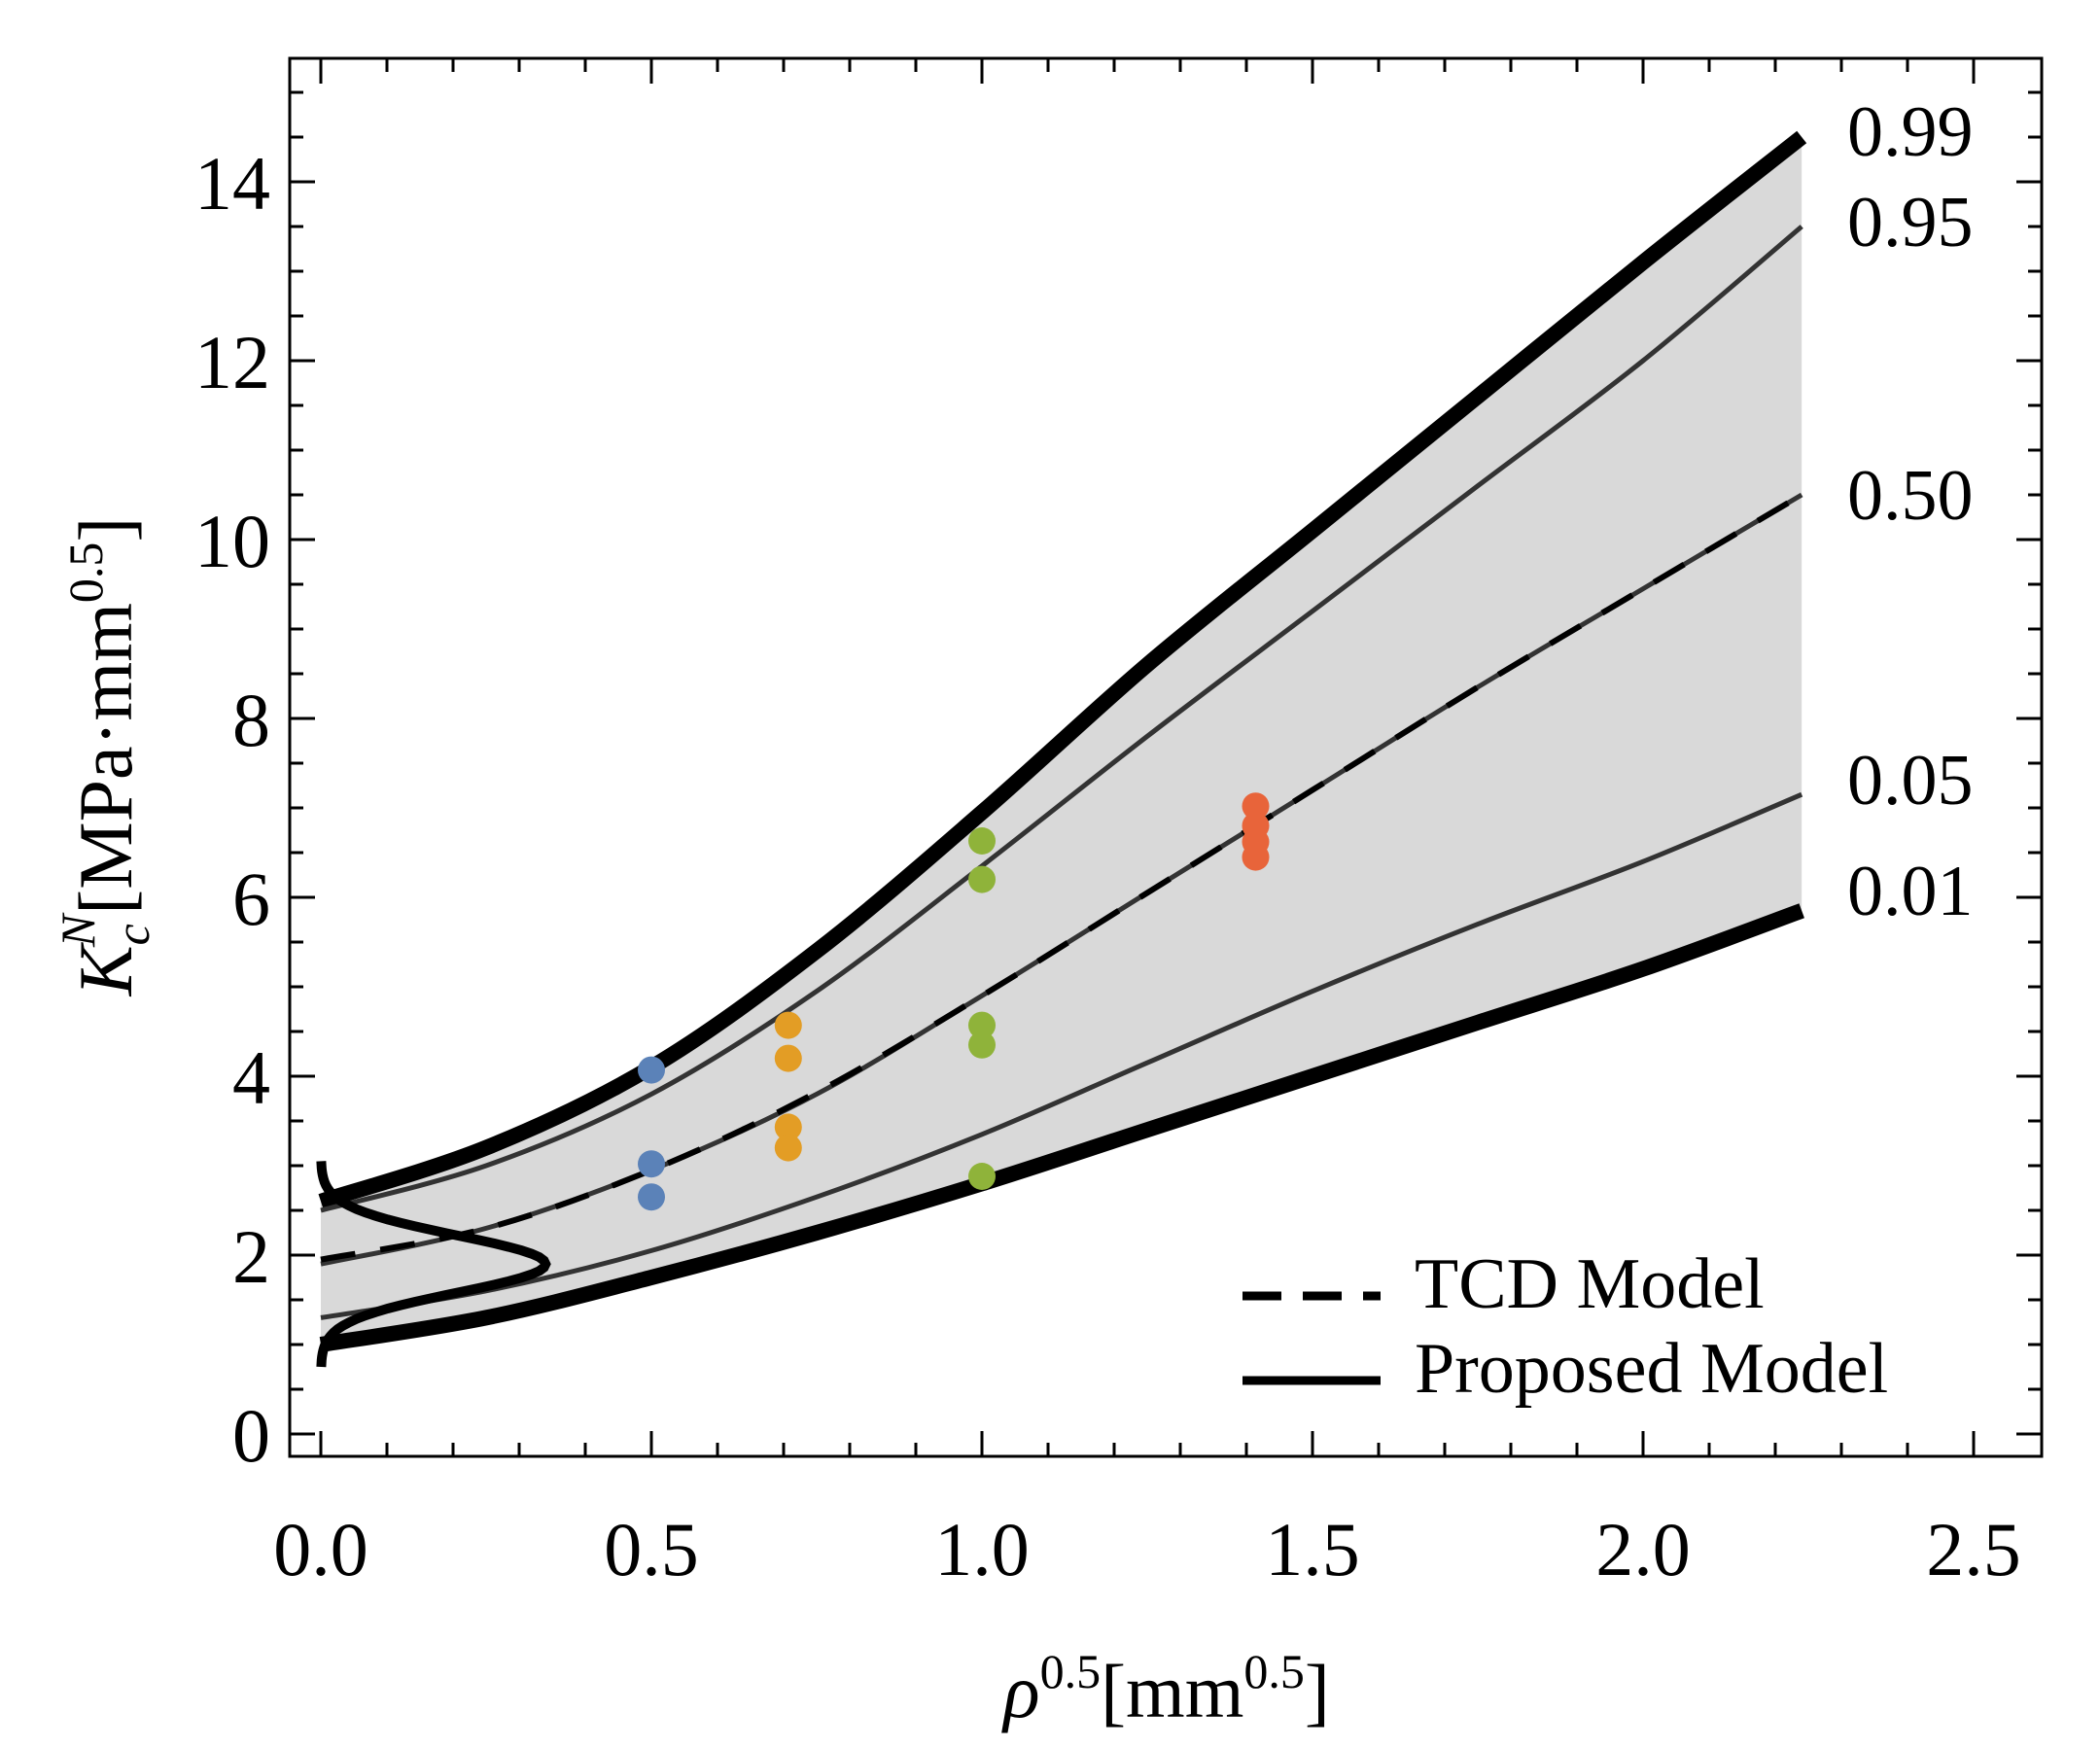 This screenshot has height=1748, width=2100. I want to click on y-axis-title: KcN[MPa·mm0.5], so click(105, 757).